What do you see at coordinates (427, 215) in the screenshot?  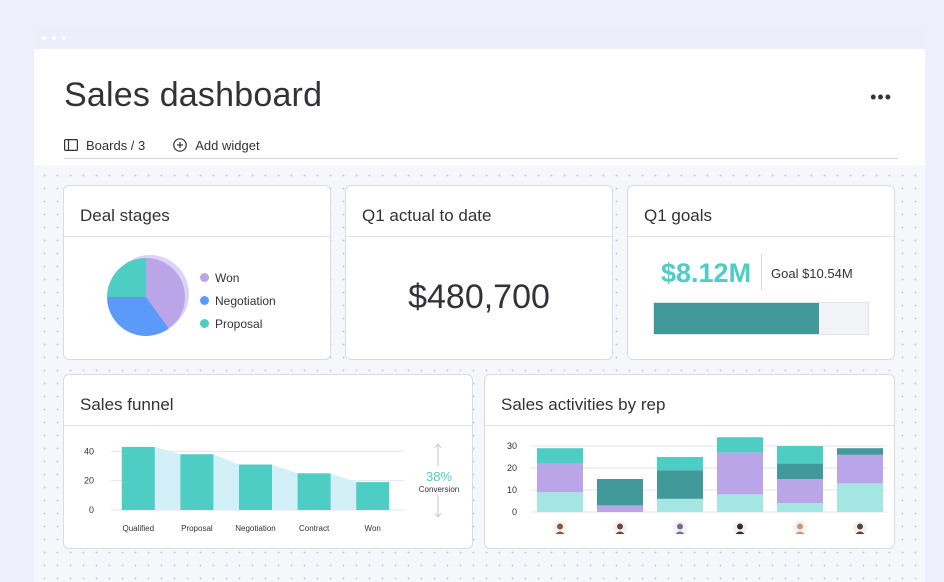 I see `q1-actual-title: Q1 actual to date` at bounding box center [427, 215].